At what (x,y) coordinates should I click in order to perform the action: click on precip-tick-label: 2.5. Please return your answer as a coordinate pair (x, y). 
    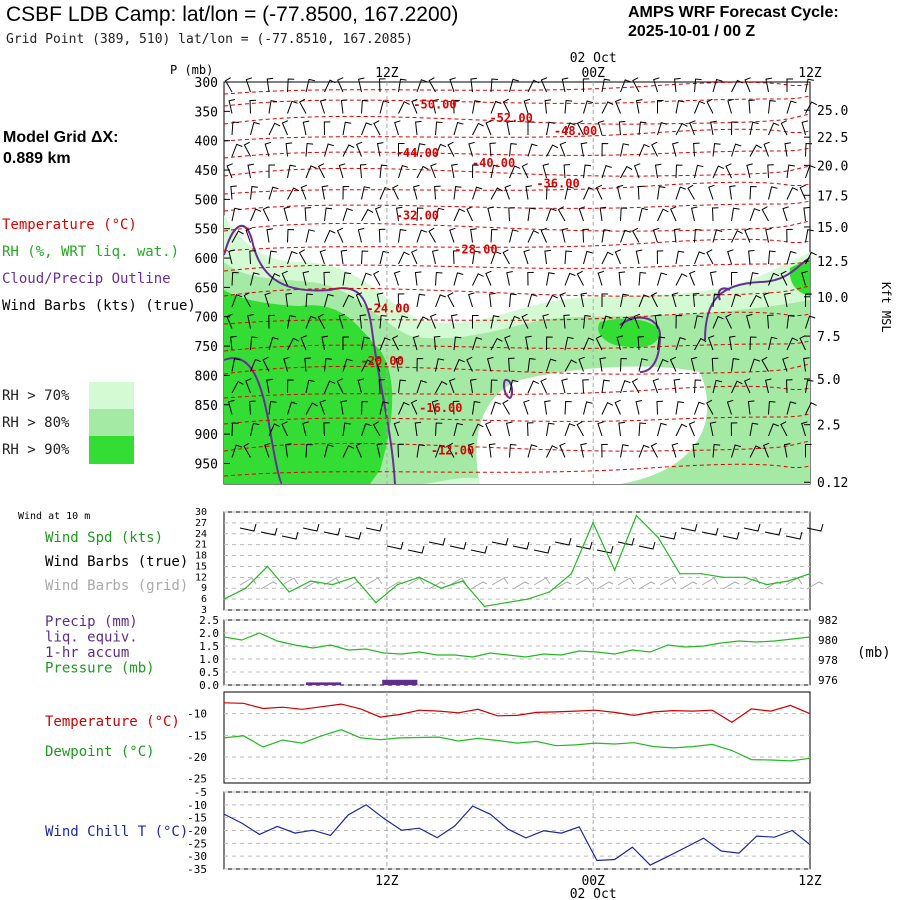
    Looking at the image, I should click on (209, 620).